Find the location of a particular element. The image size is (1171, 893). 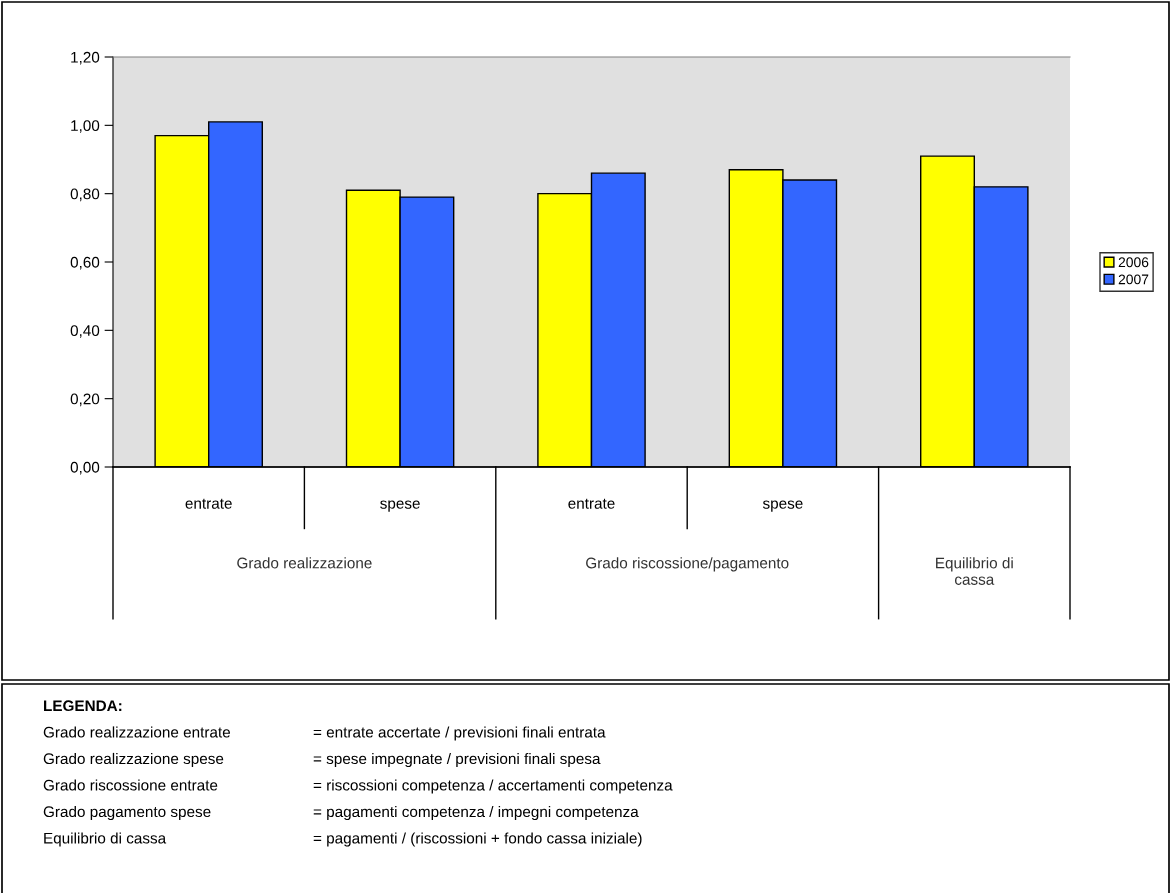

y-tick-label: 0,60 is located at coordinates (85, 263).